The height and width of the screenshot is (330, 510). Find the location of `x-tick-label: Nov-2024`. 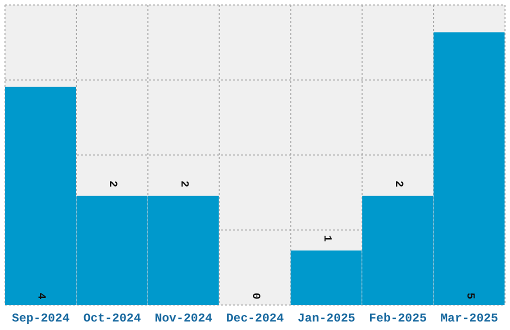

x-tick-label: Nov-2024 is located at coordinates (183, 319).